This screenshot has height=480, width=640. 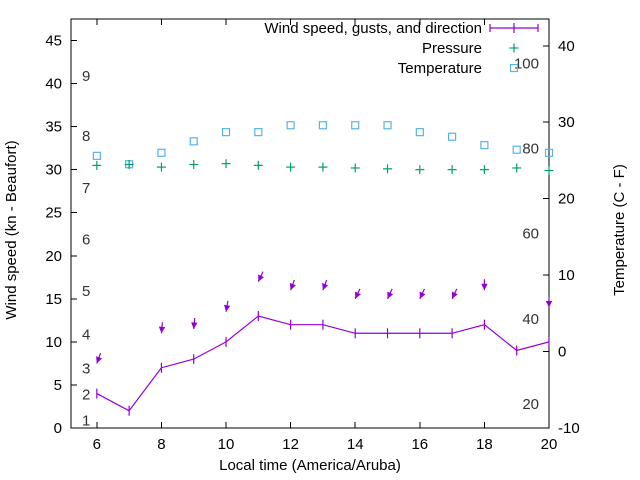 What do you see at coordinates (97, 444) in the screenshot?
I see `x-tick-label: 6` at bounding box center [97, 444].